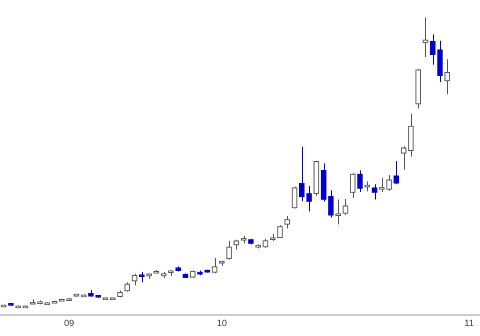 The height and width of the screenshot is (336, 480). What do you see at coordinates (469, 323) in the screenshot?
I see `x-tick-label: 11` at bounding box center [469, 323].